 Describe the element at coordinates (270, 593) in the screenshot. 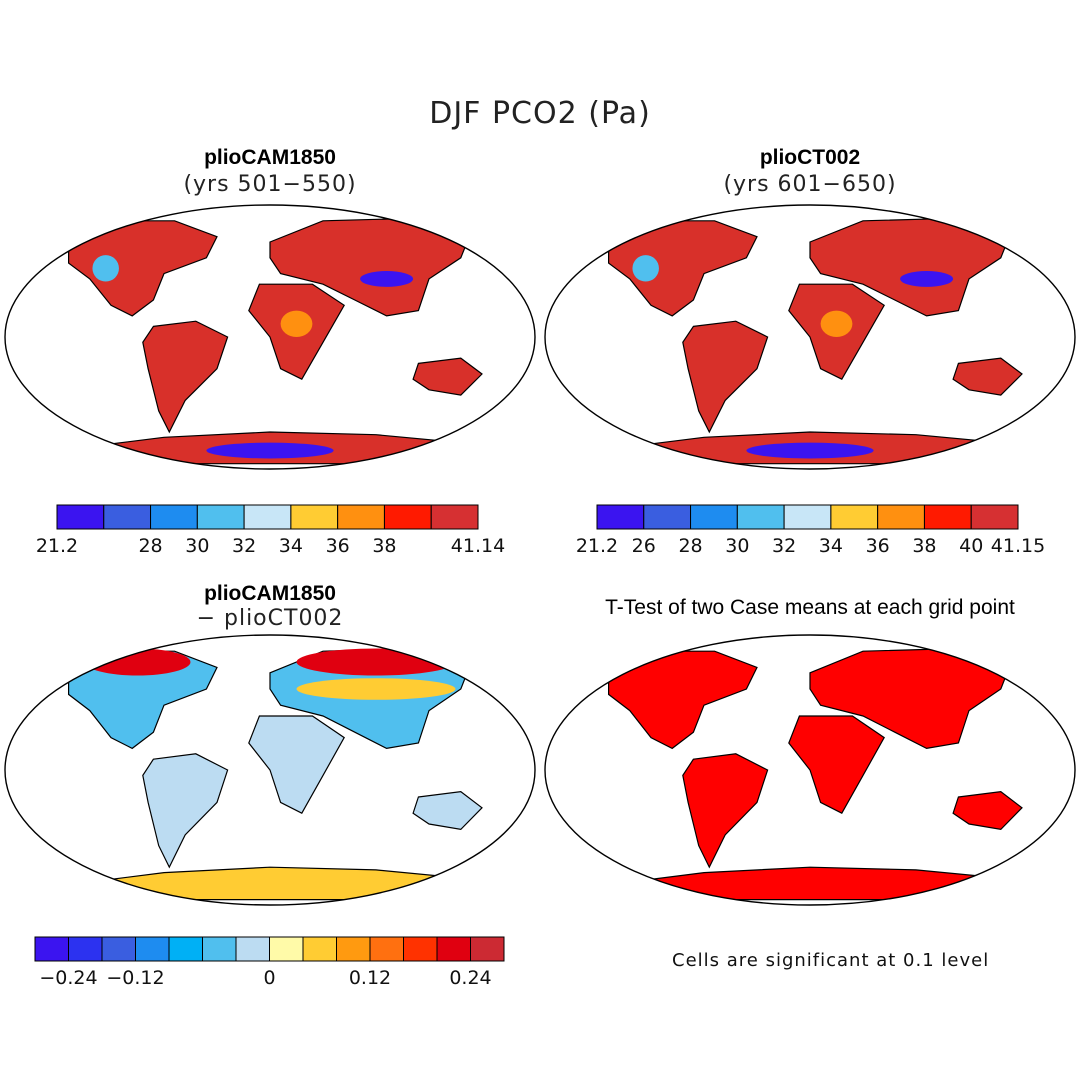

I see `panel-3-title: plioCAM1850` at that location.